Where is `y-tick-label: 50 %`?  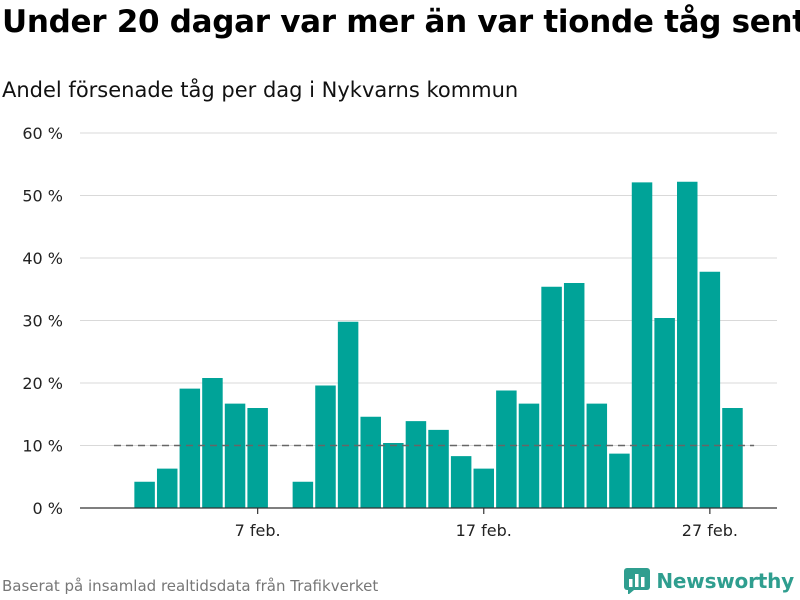
y-tick-label: 50 % is located at coordinates (42, 196).